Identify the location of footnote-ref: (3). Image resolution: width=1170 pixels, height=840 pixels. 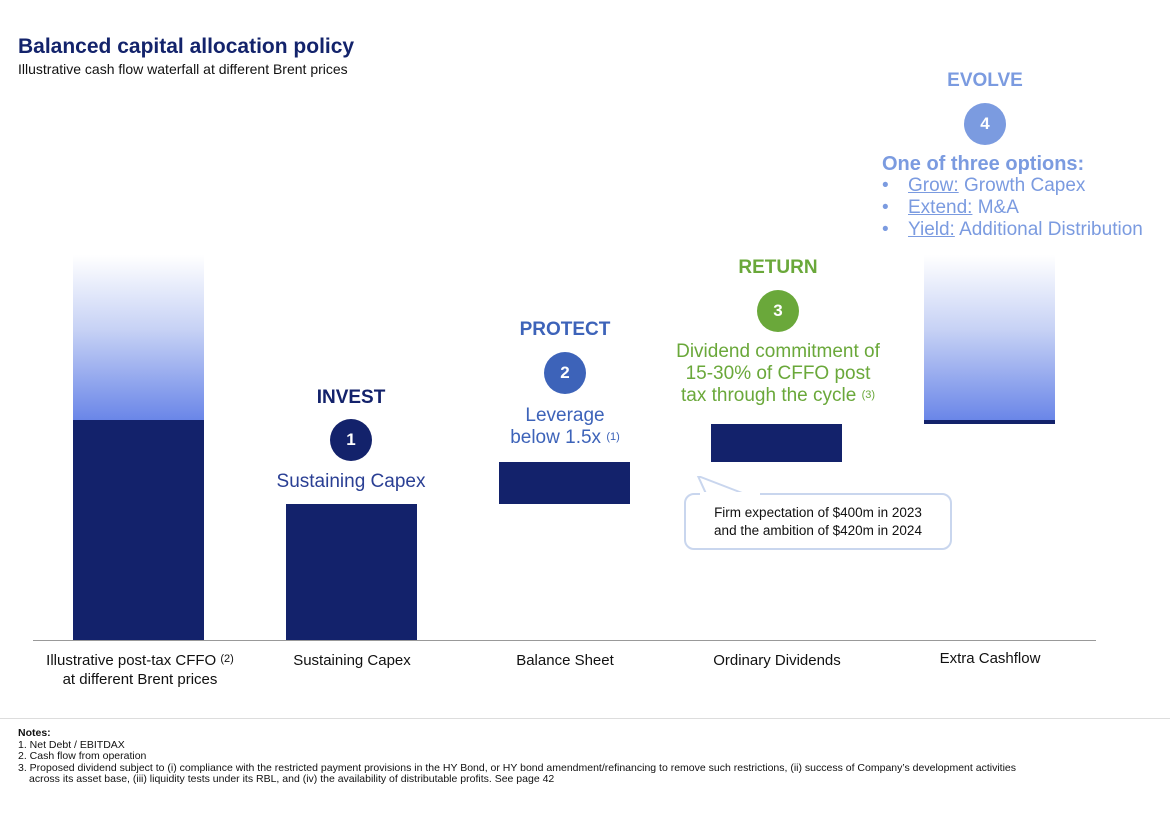
(868, 395).